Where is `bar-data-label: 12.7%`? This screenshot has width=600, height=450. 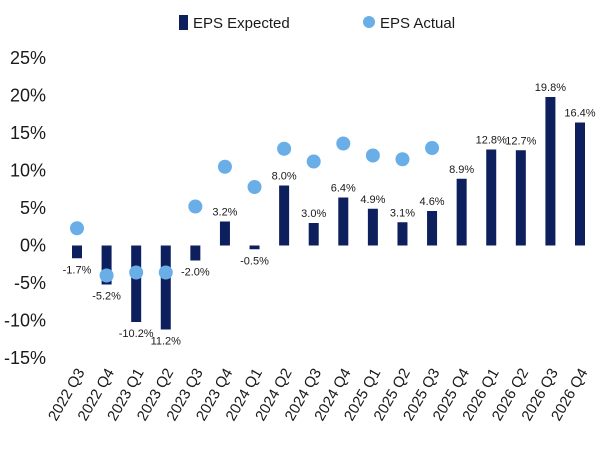
bar-data-label: 12.7% is located at coordinates (520, 141).